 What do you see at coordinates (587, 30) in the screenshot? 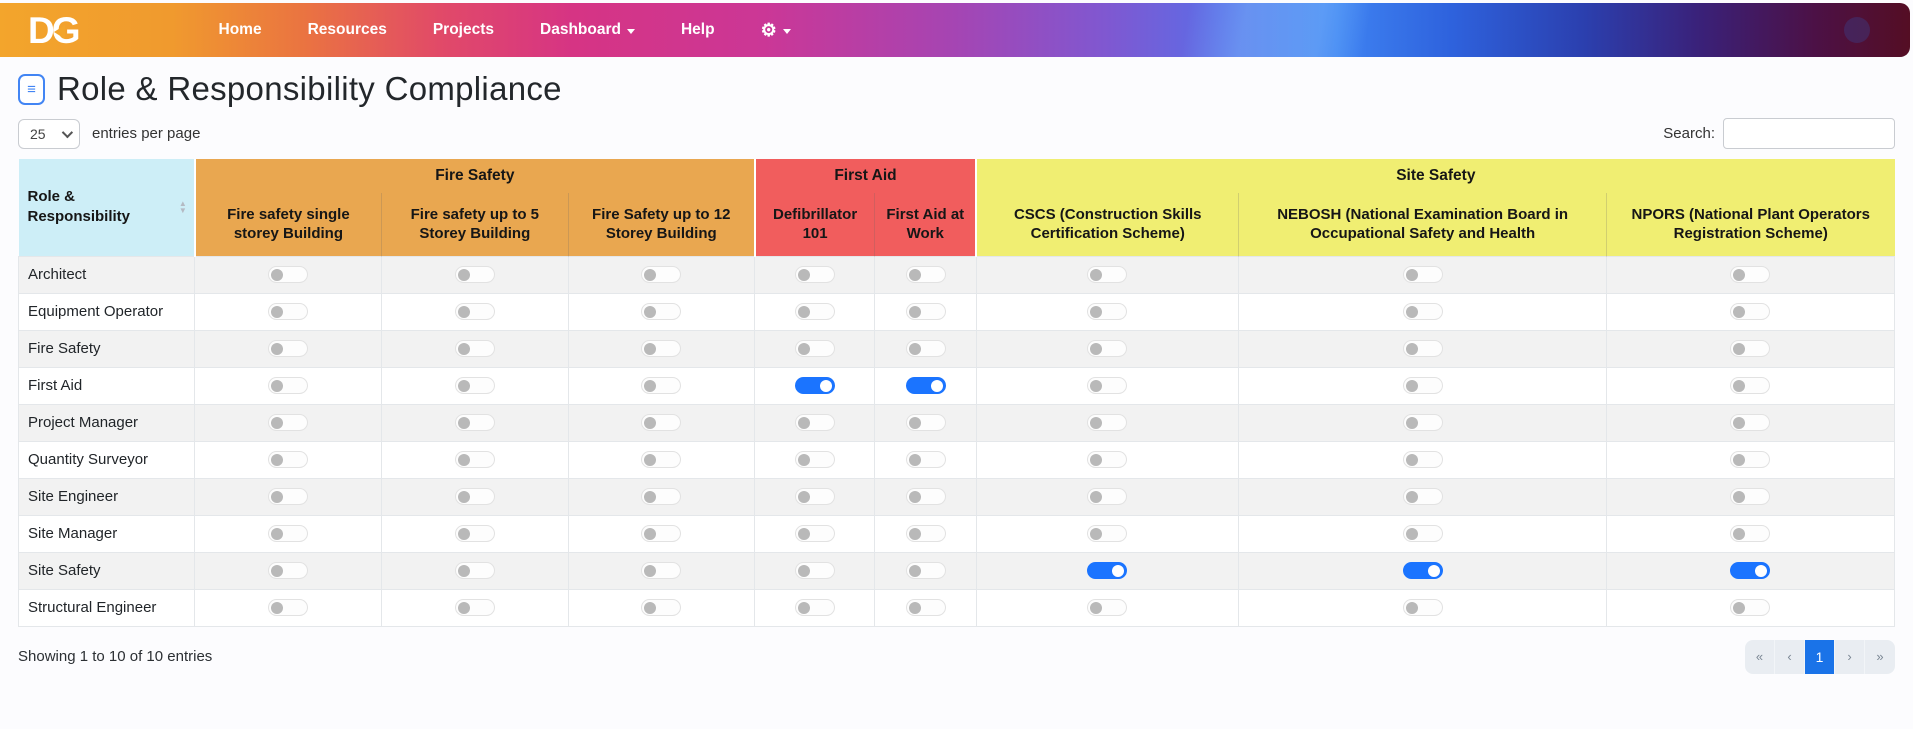
I see `nav-item-dashboard: Dashboard` at bounding box center [587, 30].